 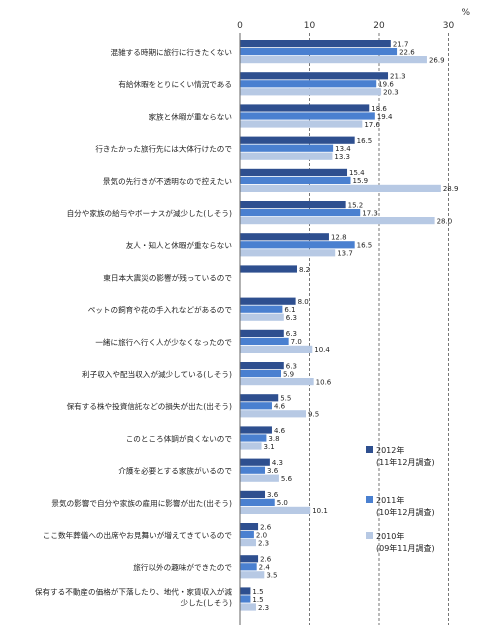 I want to click on legend-series-name: 2010年, so click(x=390, y=536).